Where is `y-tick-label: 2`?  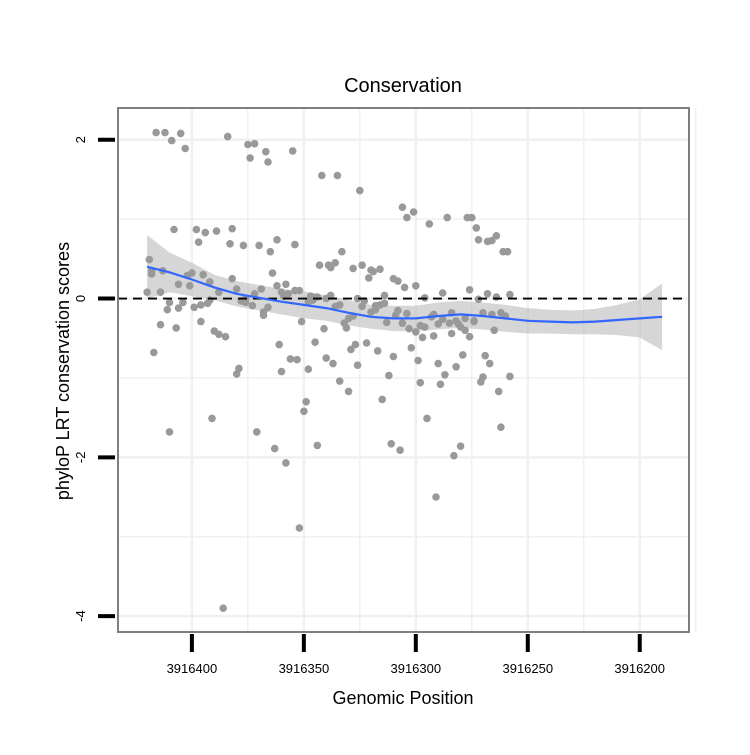 y-tick-label: 2 is located at coordinates (80, 139).